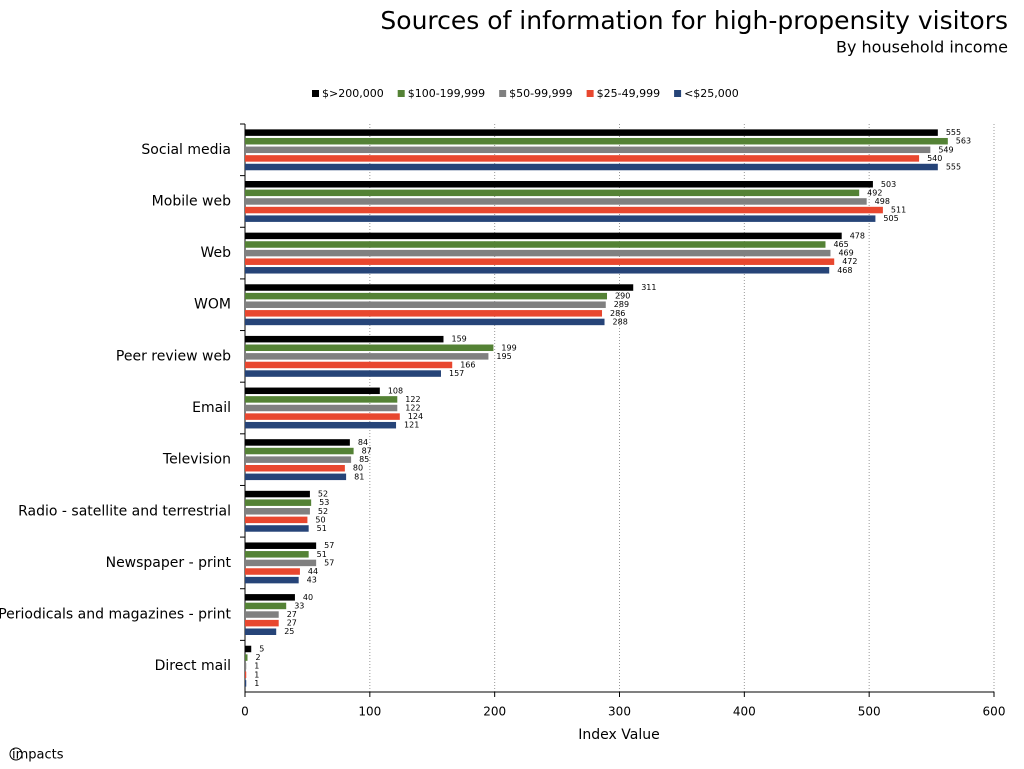 This screenshot has height=769, width=1024. Describe the element at coordinates (458, 339) in the screenshot. I see `data-label: 159` at that location.